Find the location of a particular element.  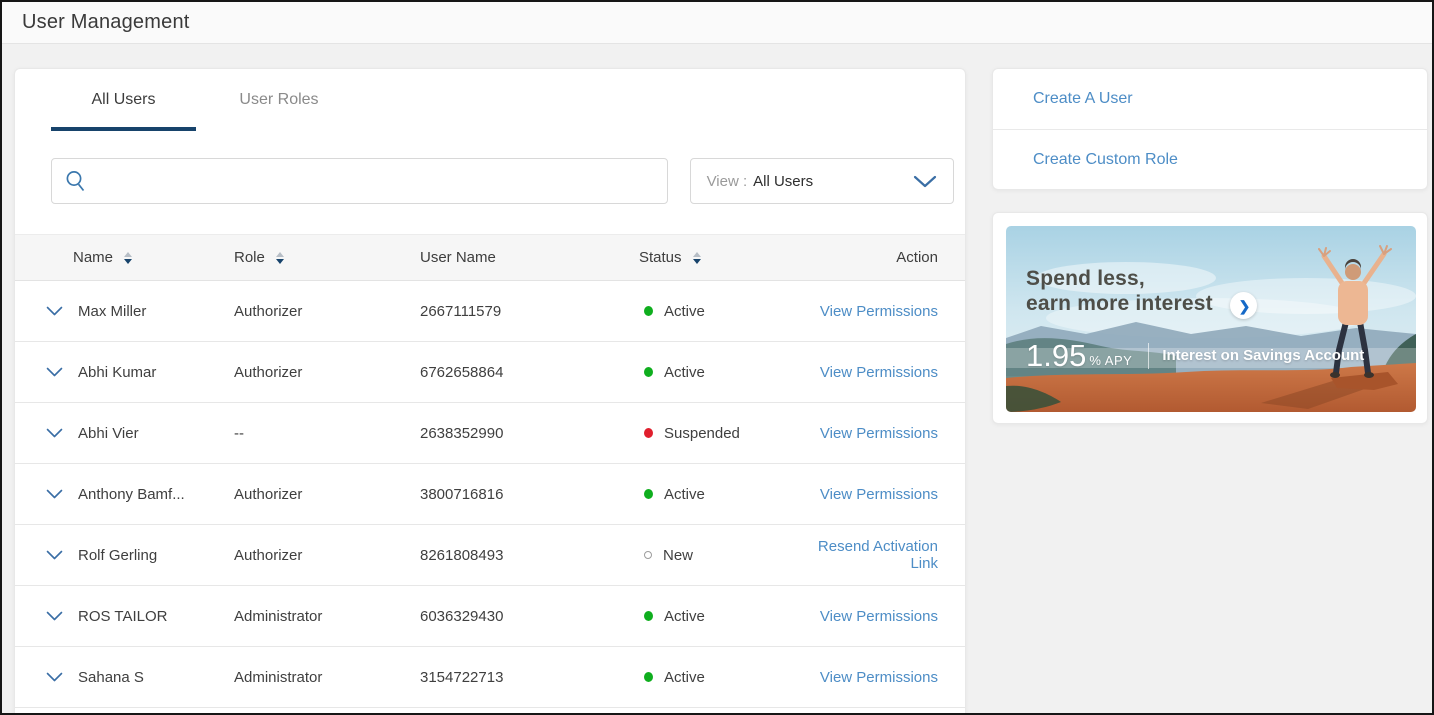

view-dropdown-label: View : is located at coordinates (727, 181).